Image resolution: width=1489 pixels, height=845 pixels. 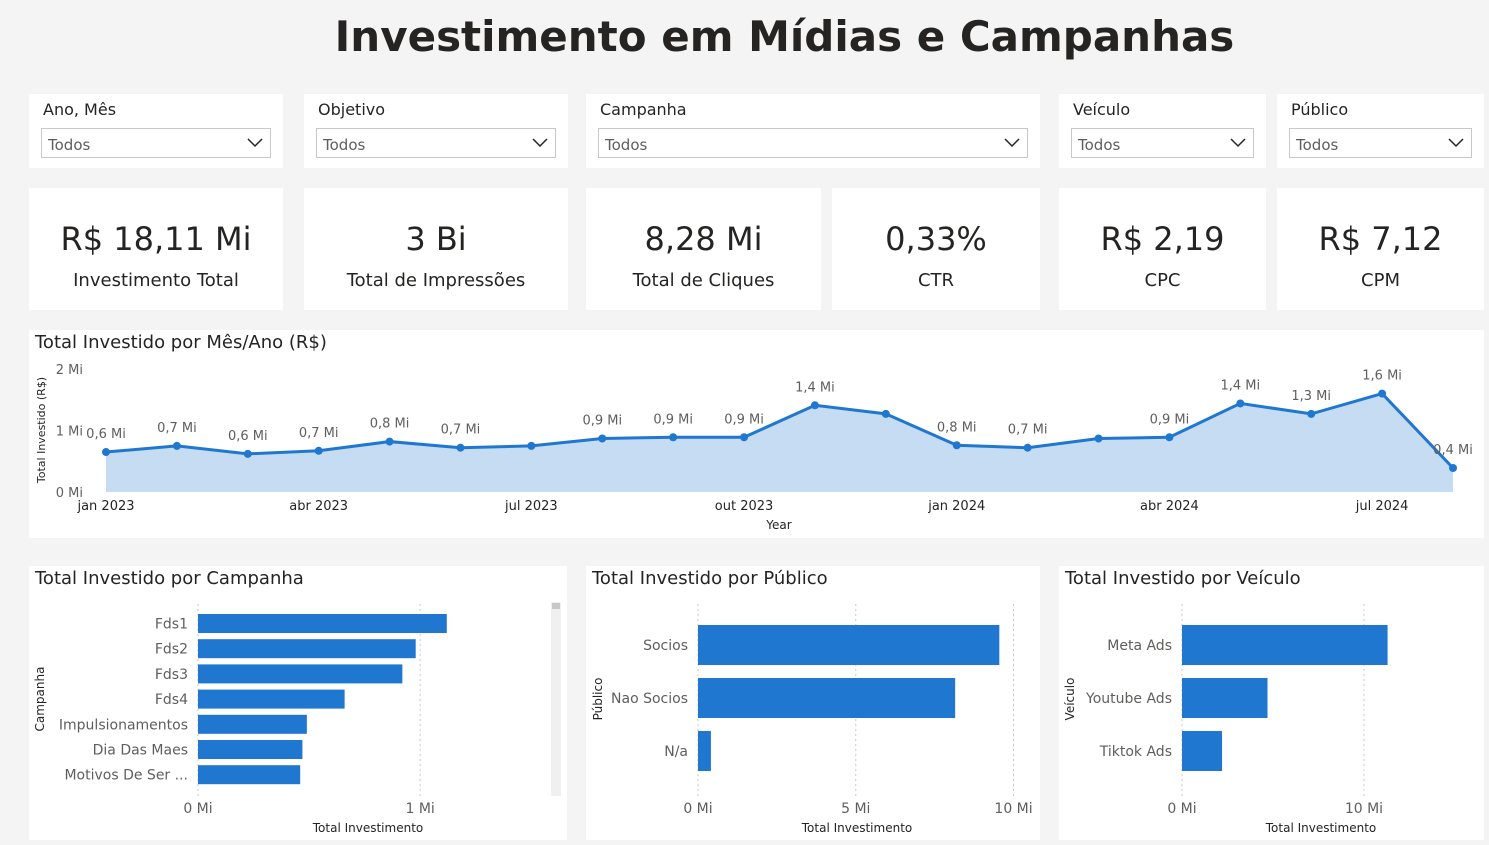 I want to click on kpi-label: Total de Cliques, so click(x=703, y=280).